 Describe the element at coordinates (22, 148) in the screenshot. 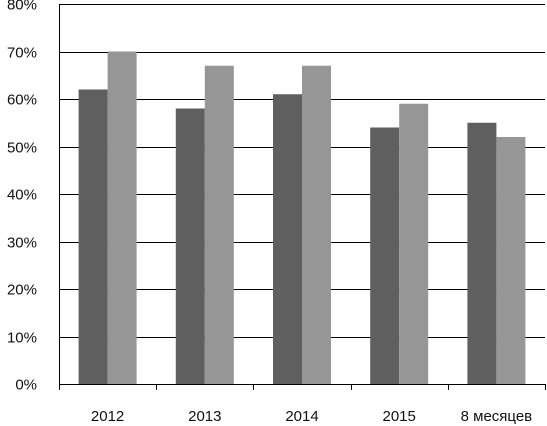

I see `y-tick-label: 50%` at that location.